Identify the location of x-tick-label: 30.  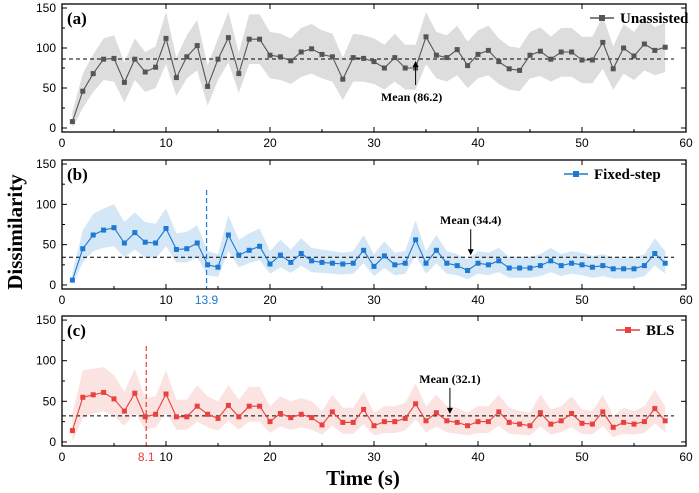
(374, 457).